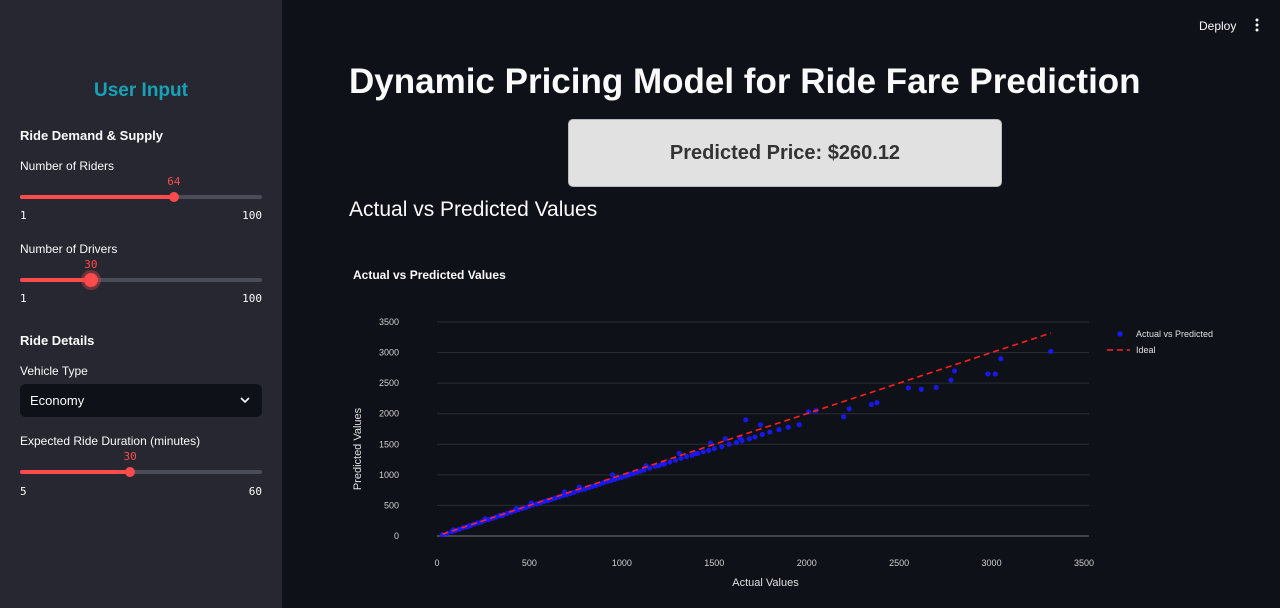  What do you see at coordinates (389, 322) in the screenshot?
I see `y-tick-label: 3500` at bounding box center [389, 322].